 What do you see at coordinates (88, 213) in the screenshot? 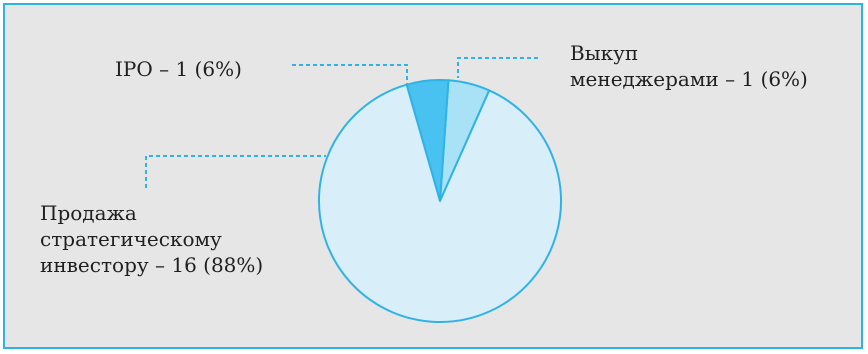
I see `slice-label-sale-line1: Продажа` at bounding box center [88, 213].